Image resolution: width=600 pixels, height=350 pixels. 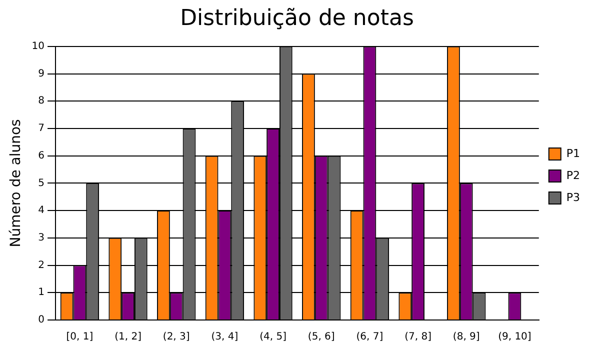 I want to click on legend-label: P1, so click(x=573, y=153).